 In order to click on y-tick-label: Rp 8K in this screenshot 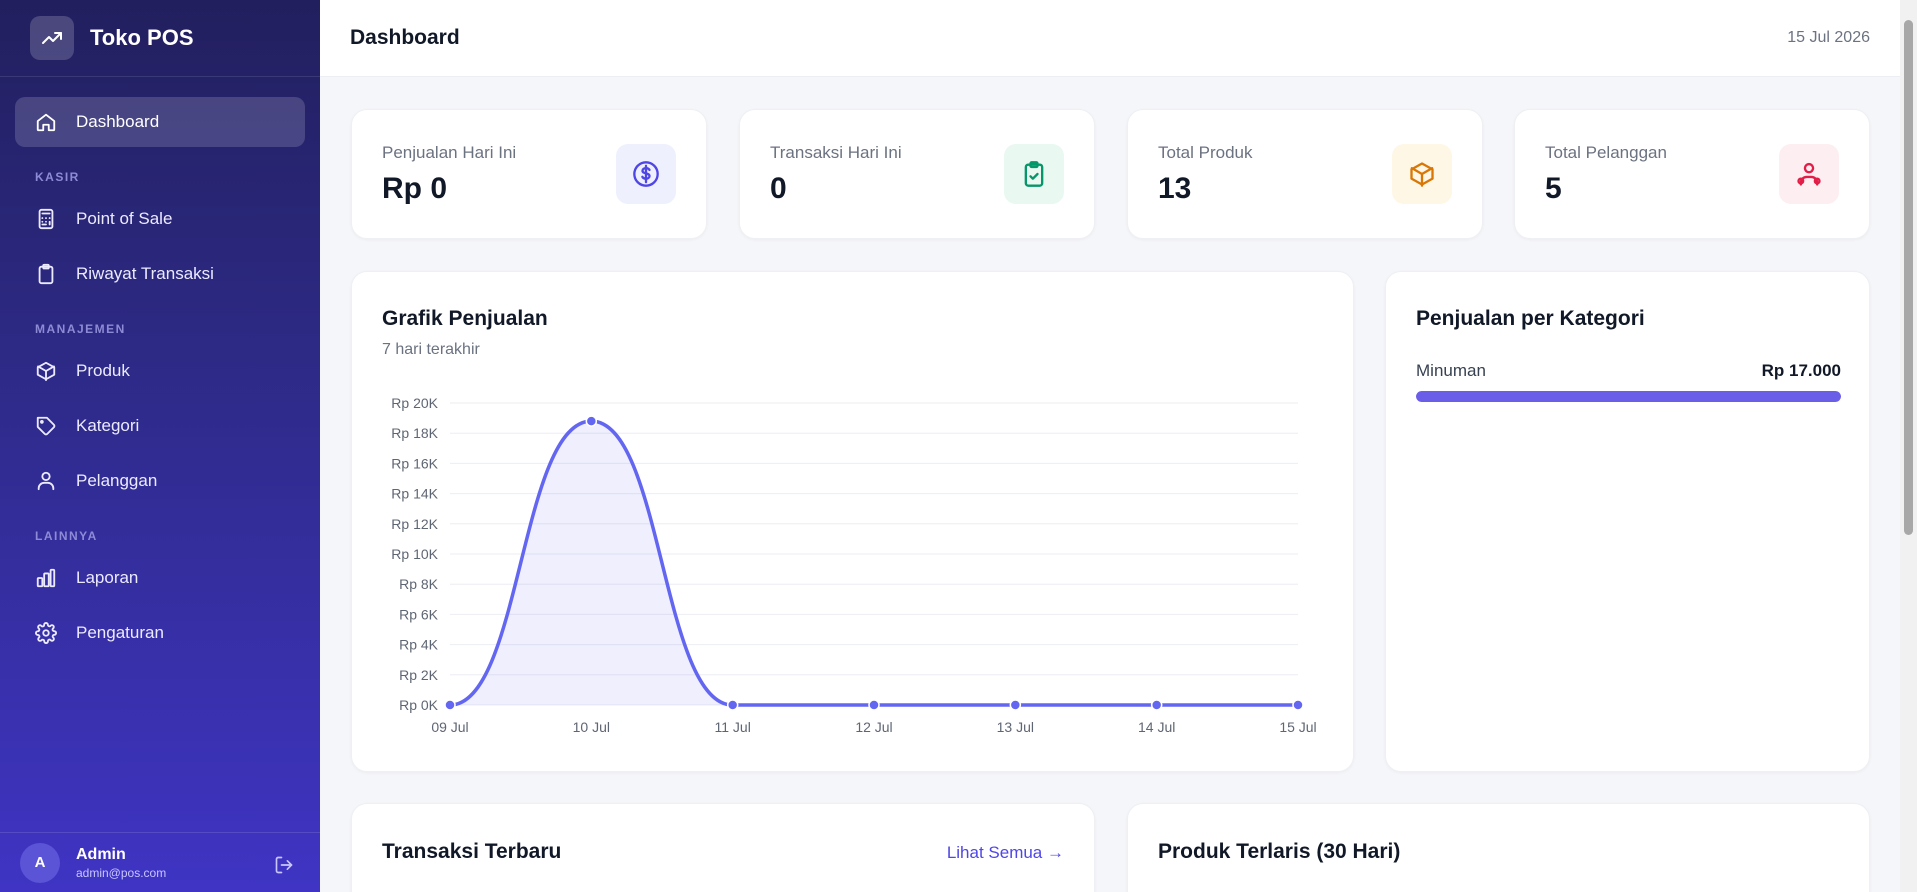, I will do `click(419, 584)`.